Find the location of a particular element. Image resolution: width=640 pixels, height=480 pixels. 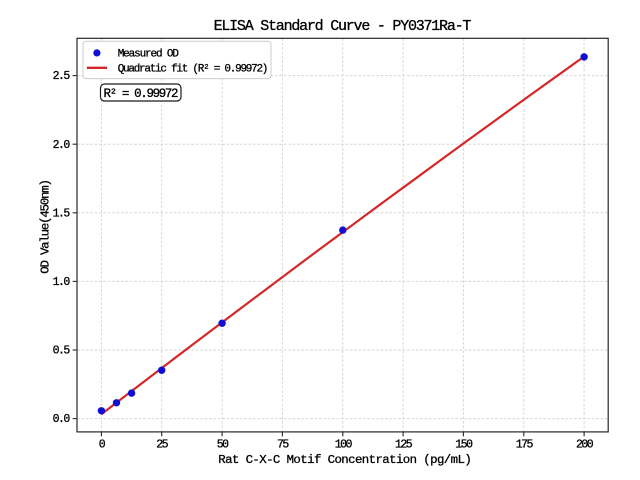

svg-text:Rat C-X-C Motif Concentration: Rat C-X-C Motif Concentration (pg/mL) is located at coordinates (345, 460).